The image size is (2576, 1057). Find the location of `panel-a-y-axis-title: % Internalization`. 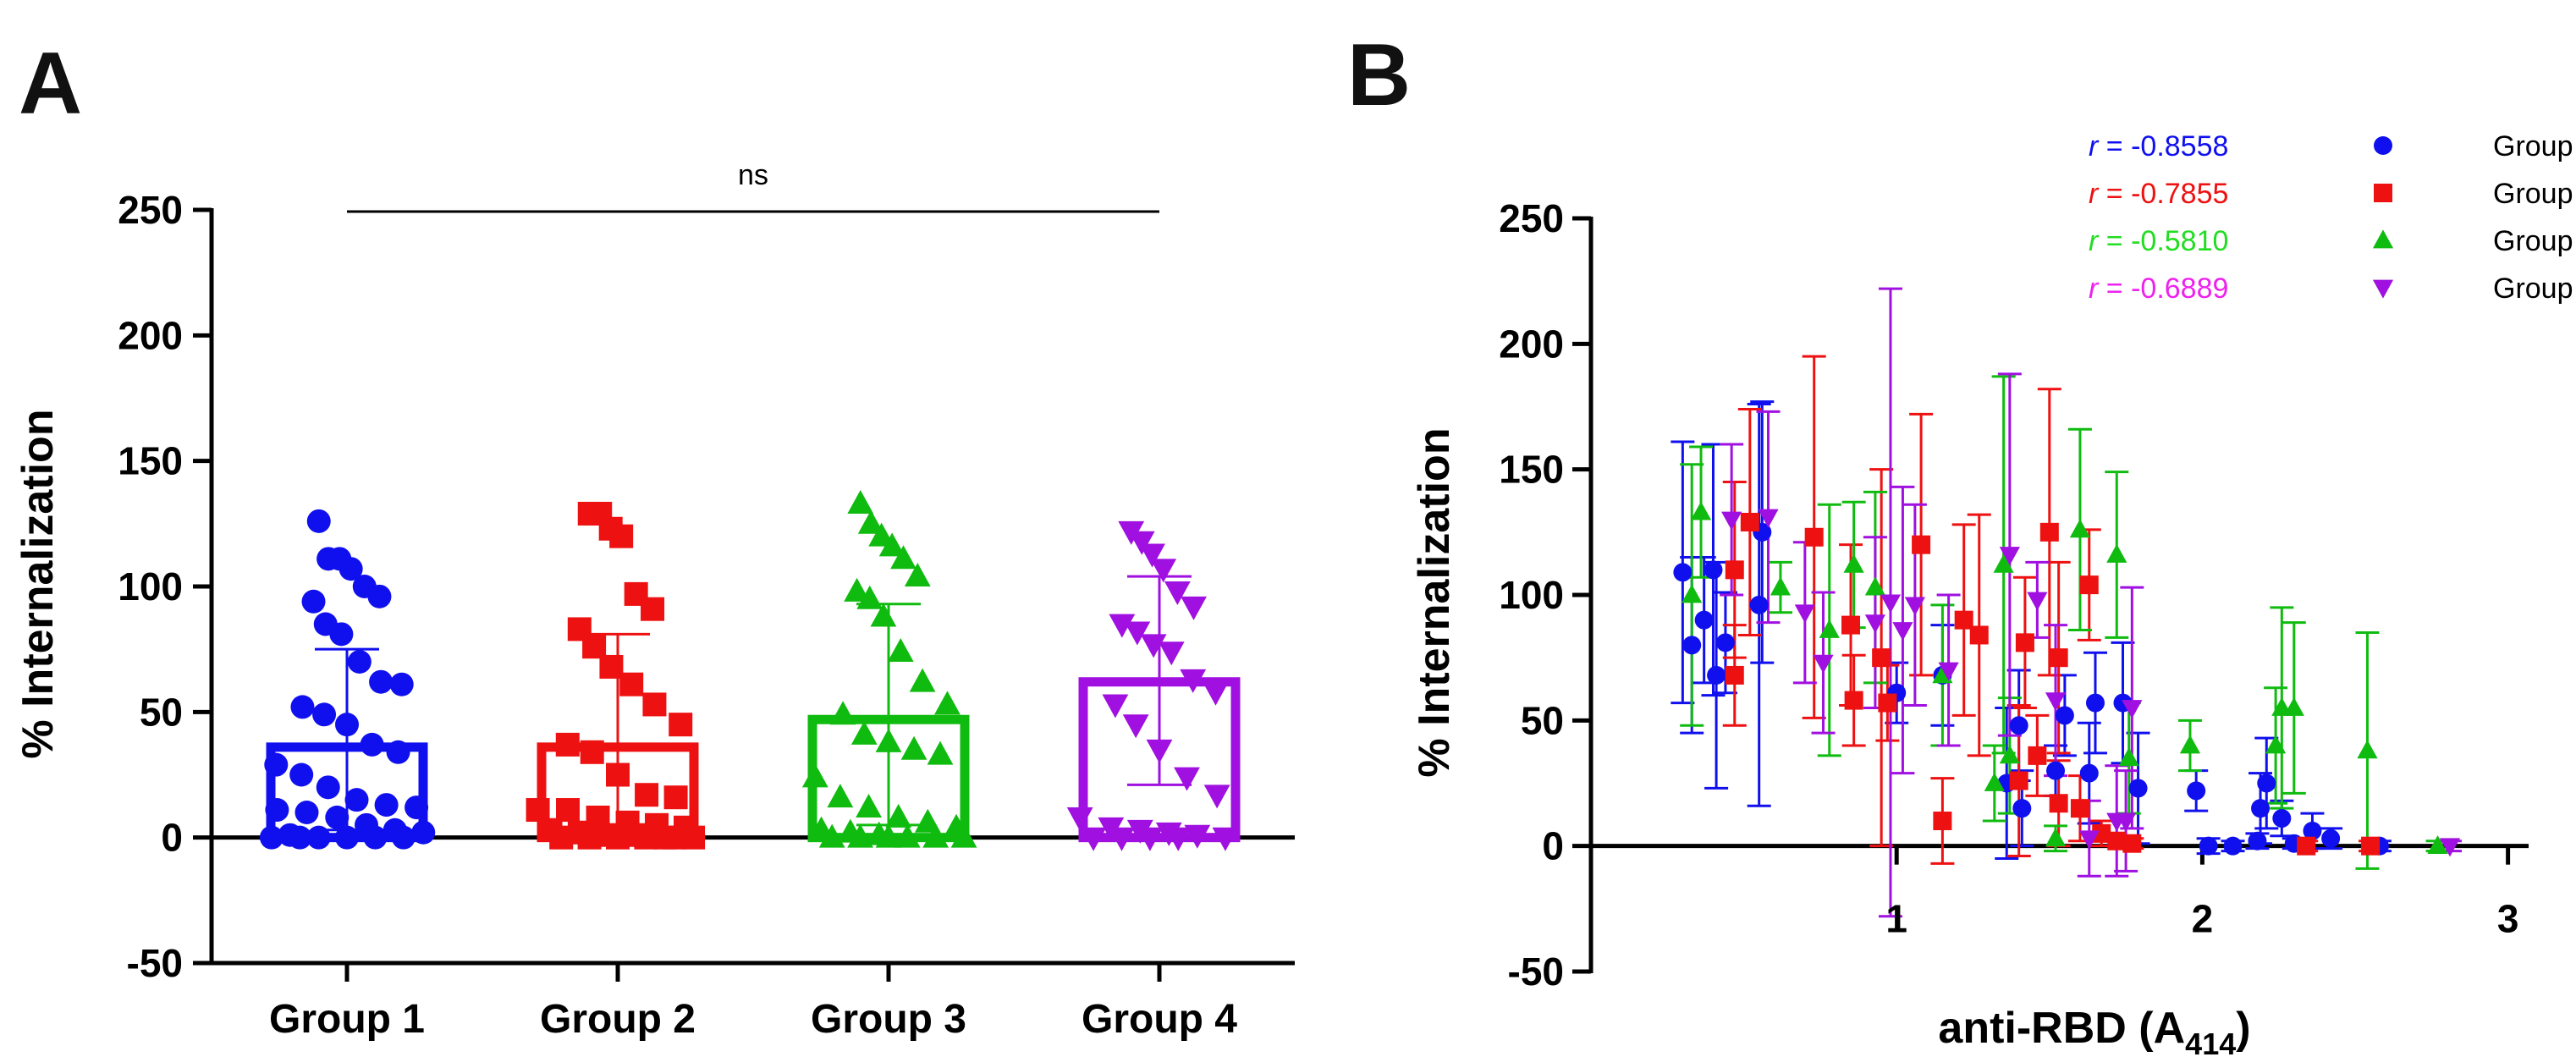

panel-a-y-axis-title: % Internalization is located at coordinates (38, 583).